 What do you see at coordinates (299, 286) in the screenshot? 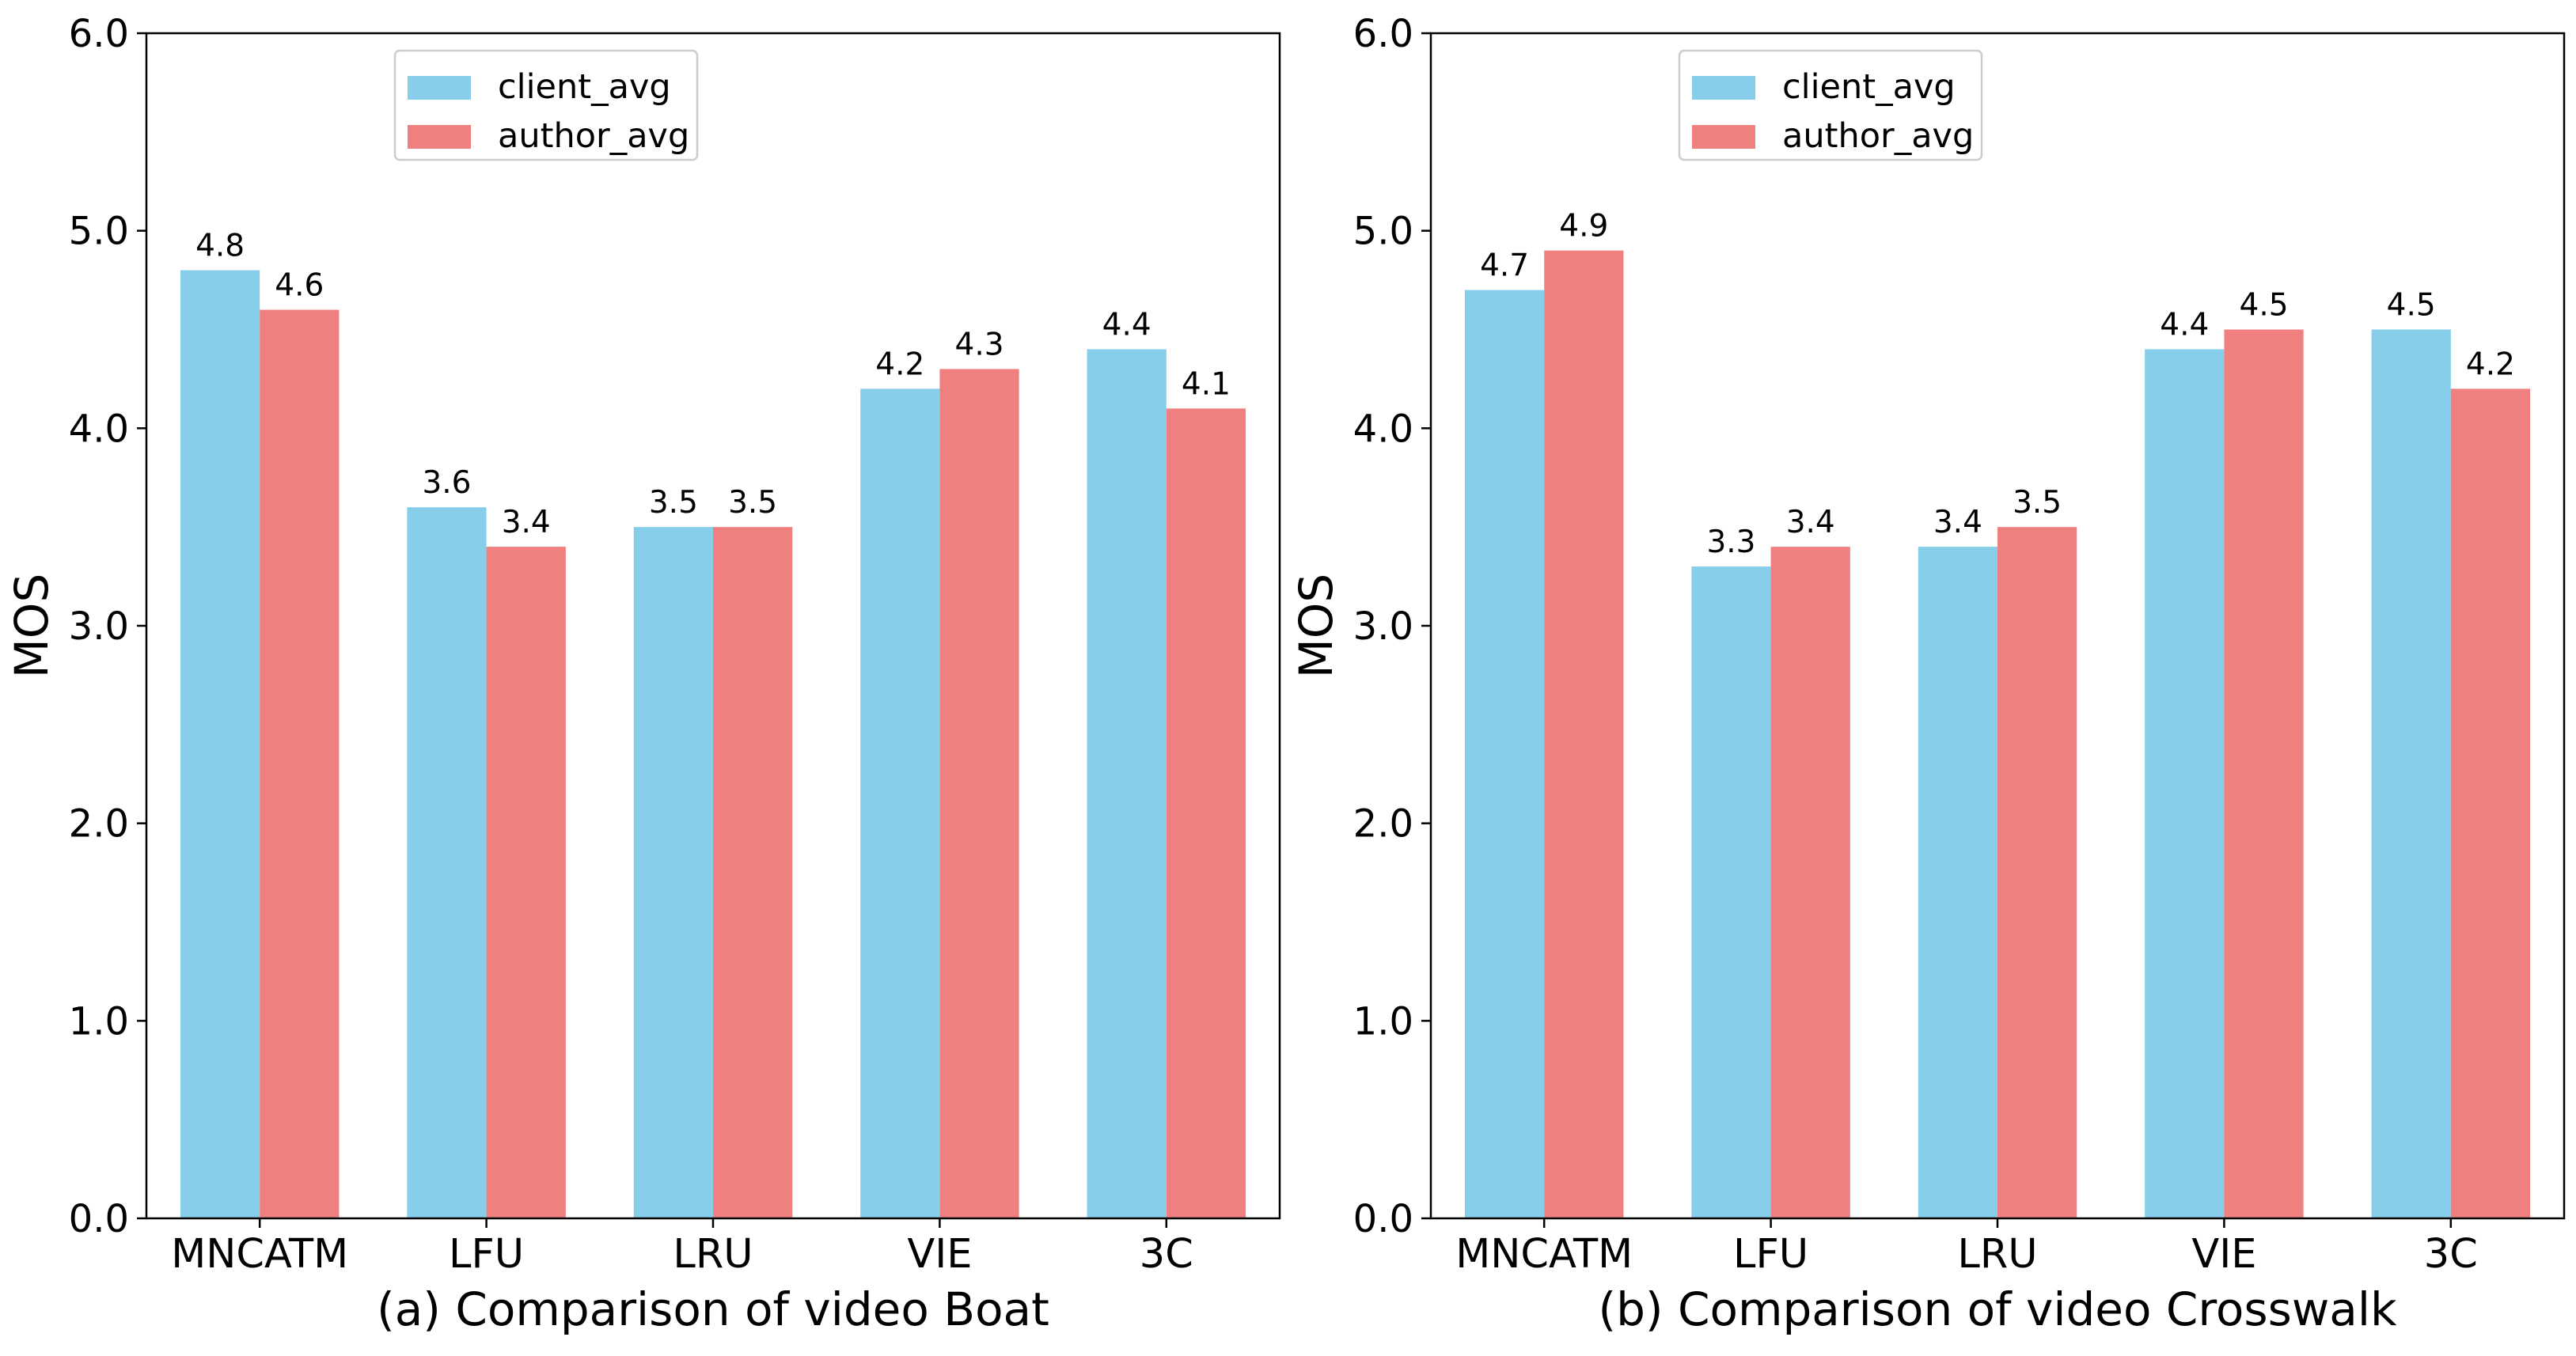
I see `data-label: 4.6` at bounding box center [299, 286].